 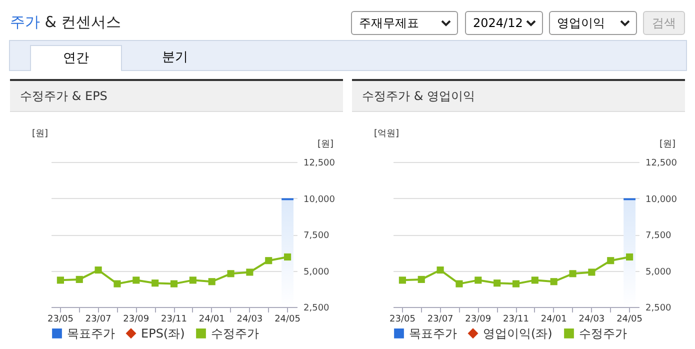 I want to click on text: 검색, so click(x=664, y=23).